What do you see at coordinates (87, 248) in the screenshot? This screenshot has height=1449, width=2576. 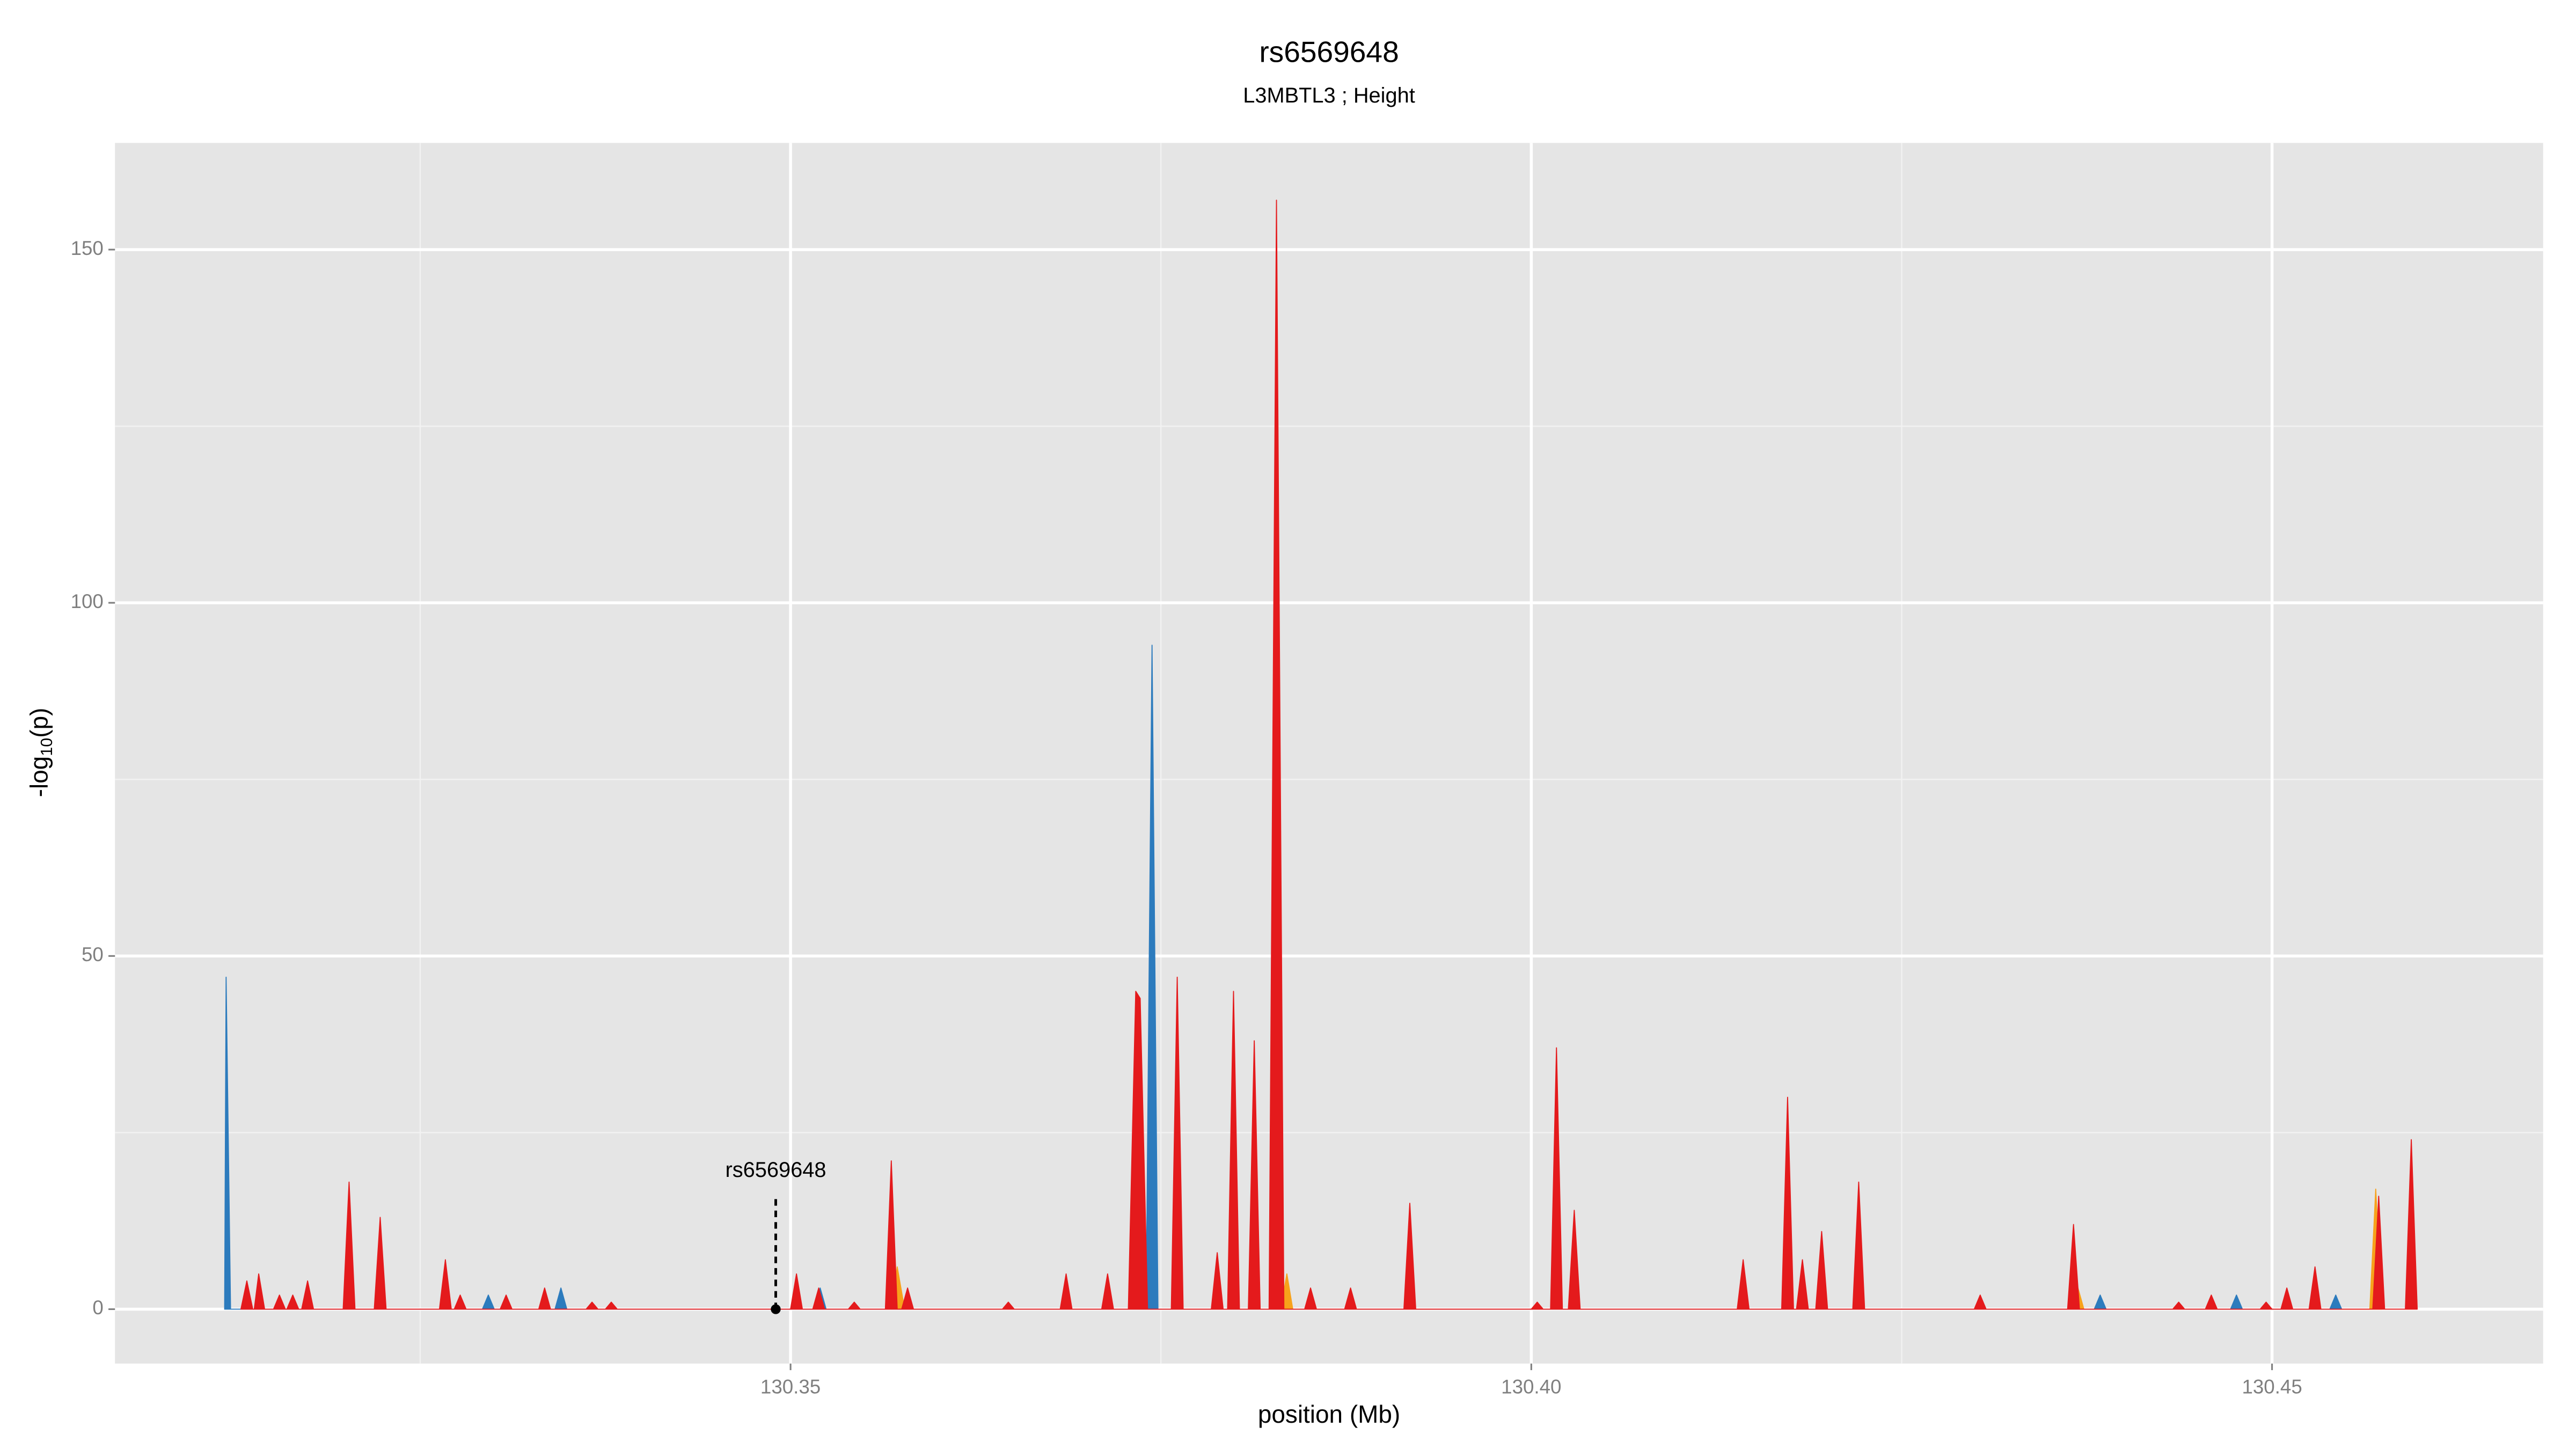 I see `y-tick-label: 150` at bounding box center [87, 248].